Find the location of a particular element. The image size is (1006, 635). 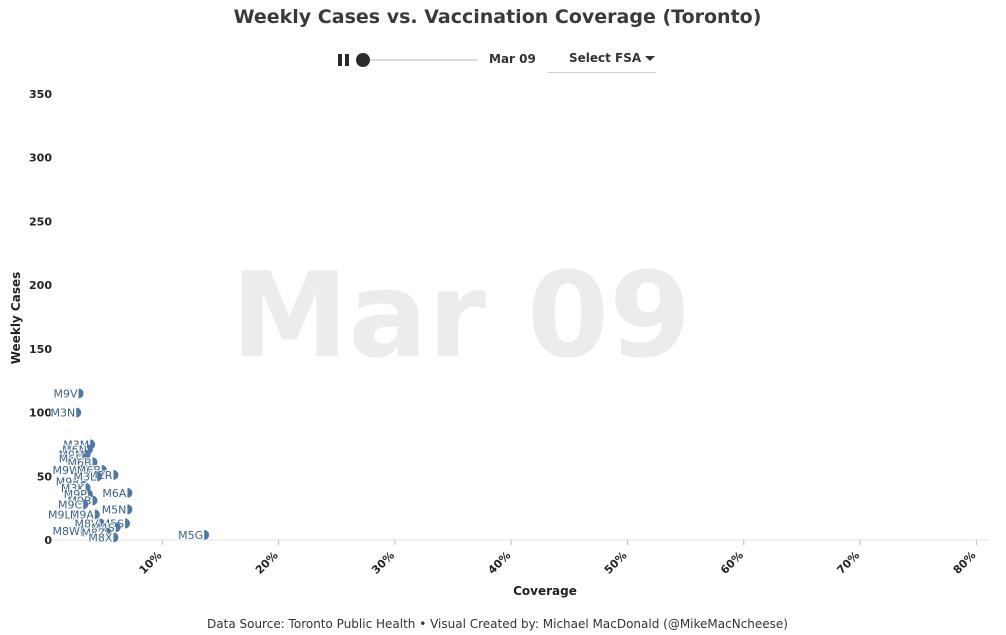

data-point-label: M6E is located at coordinates (70, 458).